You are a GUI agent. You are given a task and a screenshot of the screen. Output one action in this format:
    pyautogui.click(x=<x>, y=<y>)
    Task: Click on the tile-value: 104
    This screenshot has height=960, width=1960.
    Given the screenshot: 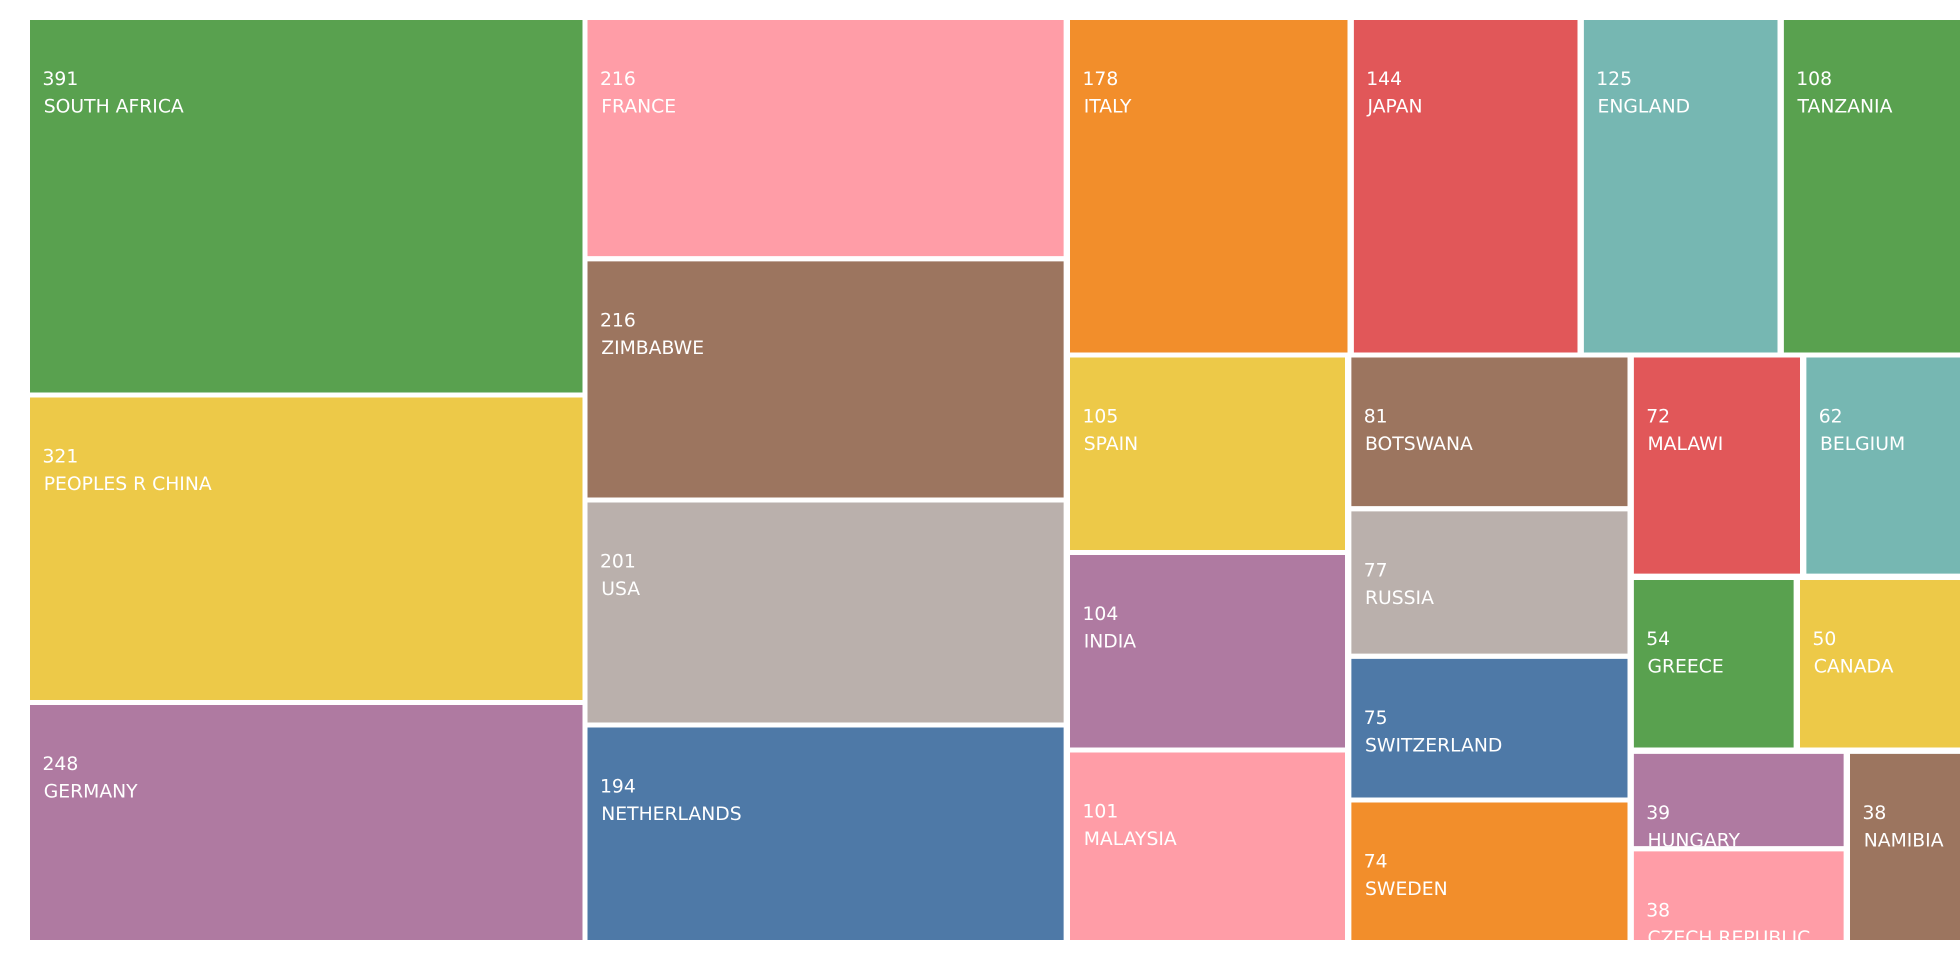 What is the action you would take?
    pyautogui.click(x=1101, y=614)
    